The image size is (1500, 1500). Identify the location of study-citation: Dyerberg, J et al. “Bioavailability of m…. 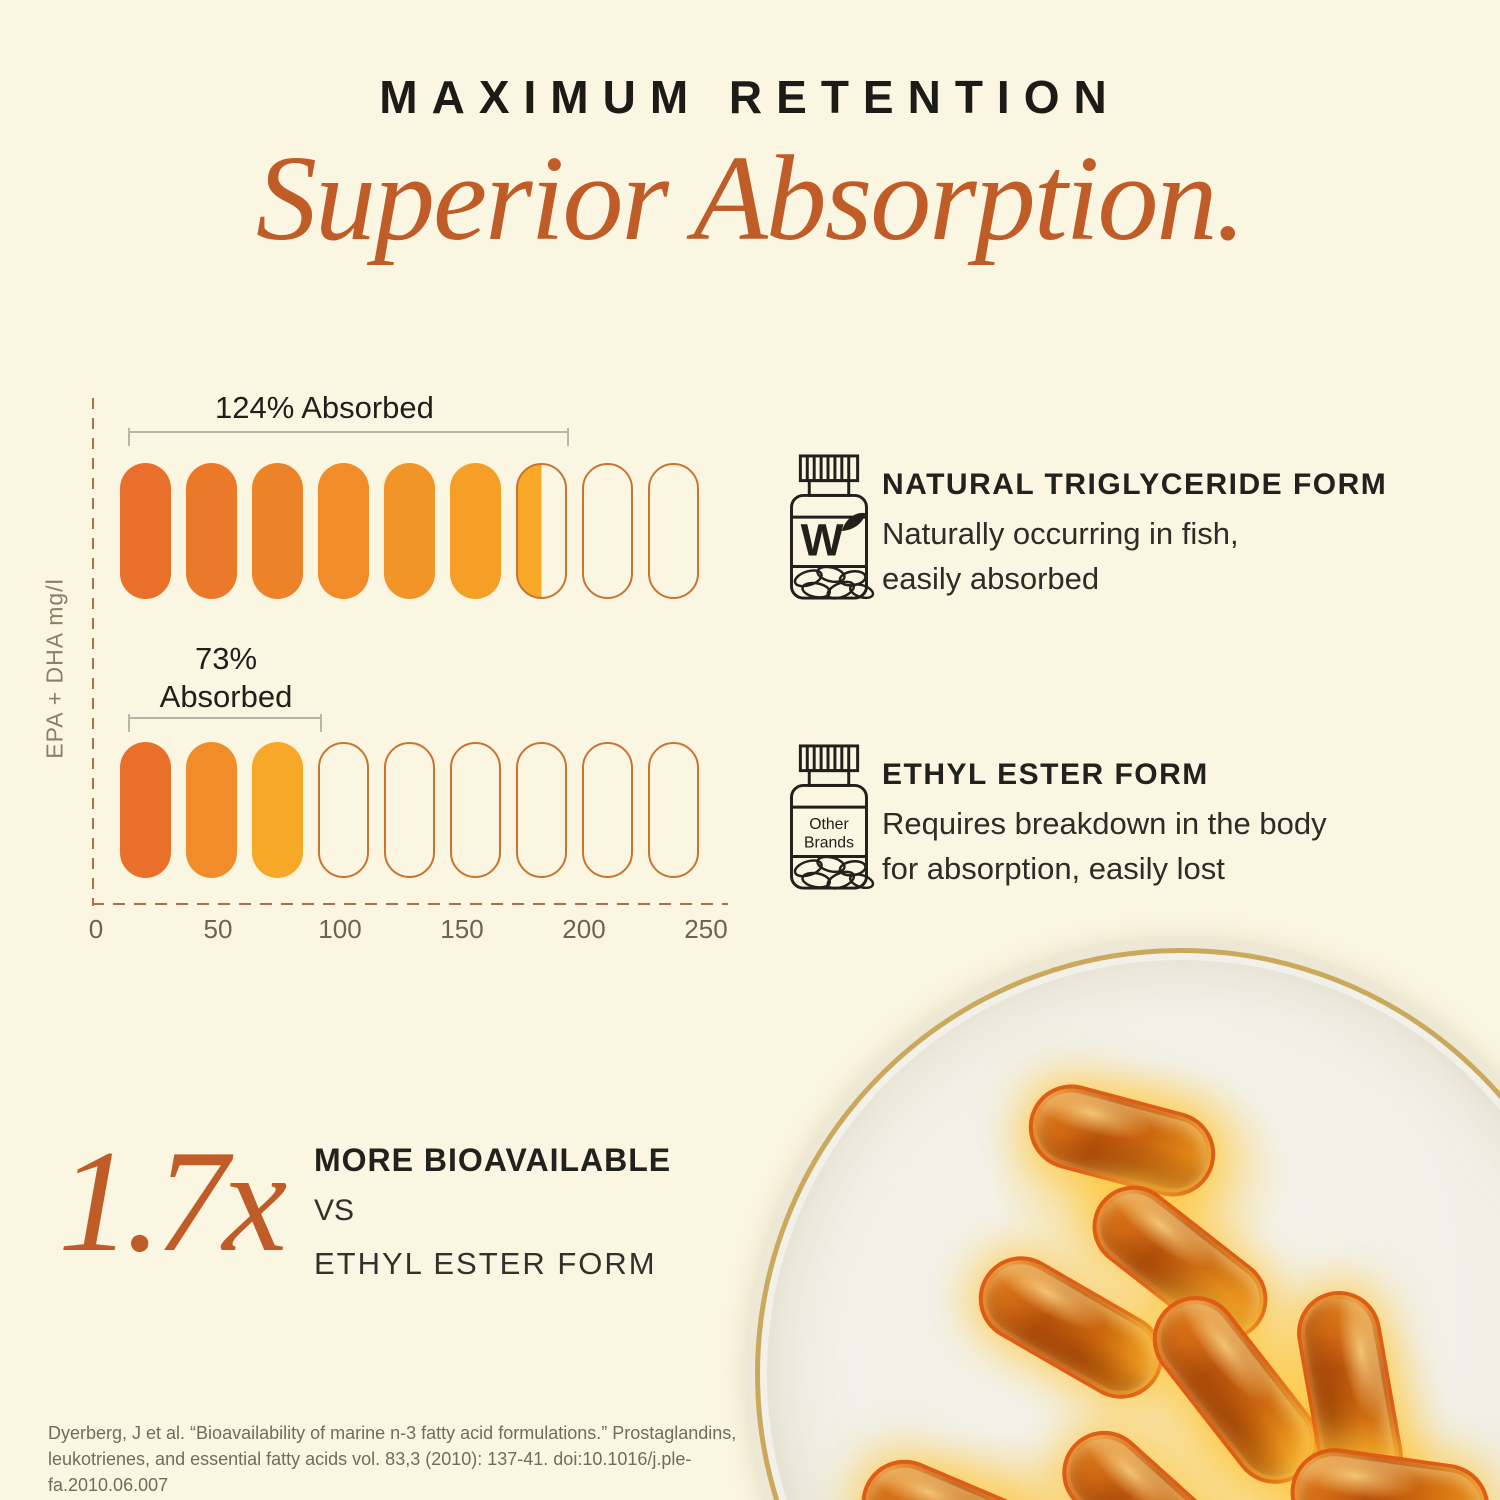
(392, 1459).